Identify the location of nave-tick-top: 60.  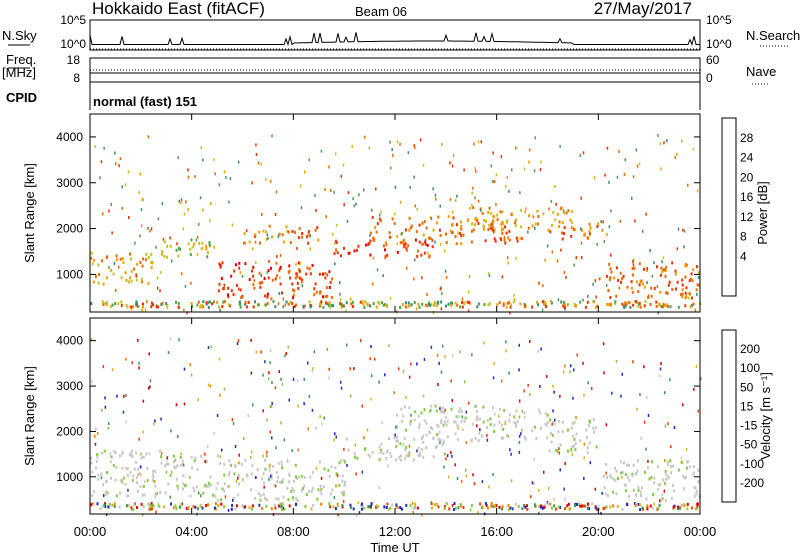
(713, 60).